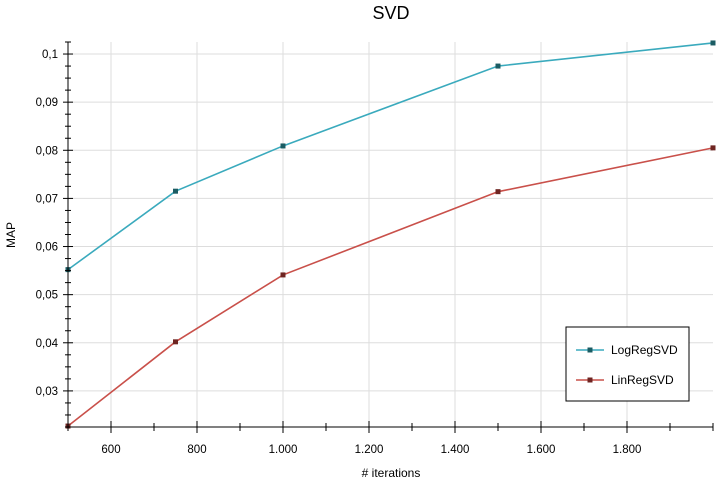 The height and width of the screenshot is (487, 722). What do you see at coordinates (455, 450) in the screenshot?
I see `x-tick-label: 1.400` at bounding box center [455, 450].